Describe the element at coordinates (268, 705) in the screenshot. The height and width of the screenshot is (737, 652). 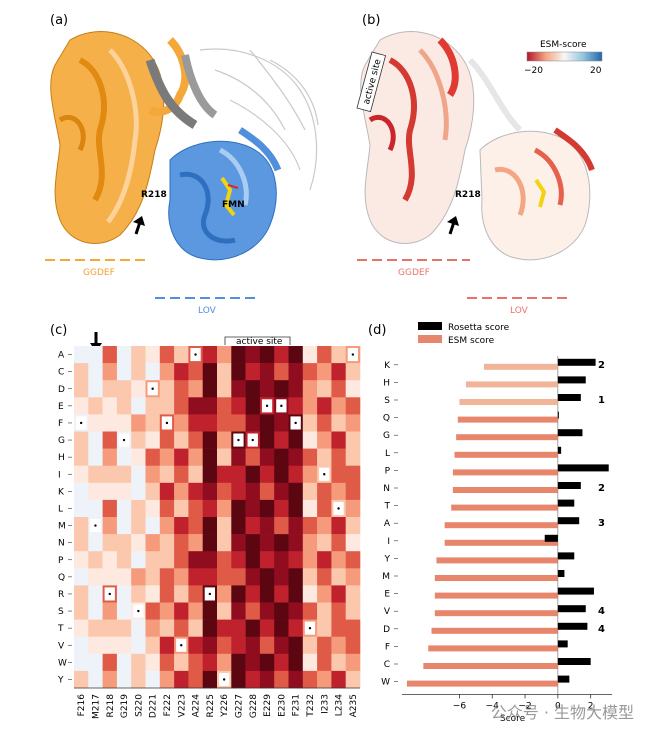
I see `heatmap-col-label: E229` at that location.